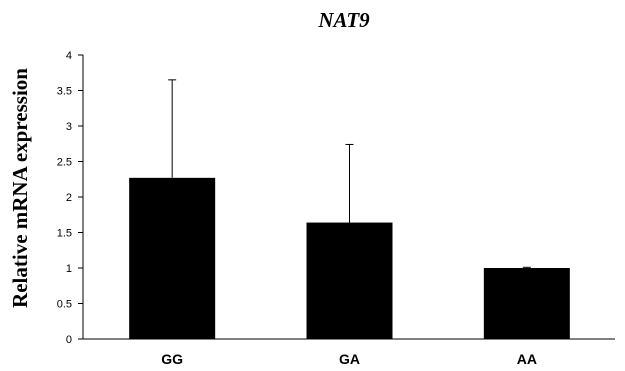  What do you see at coordinates (527, 359) in the screenshot?
I see `x-tick-label: AA` at bounding box center [527, 359].